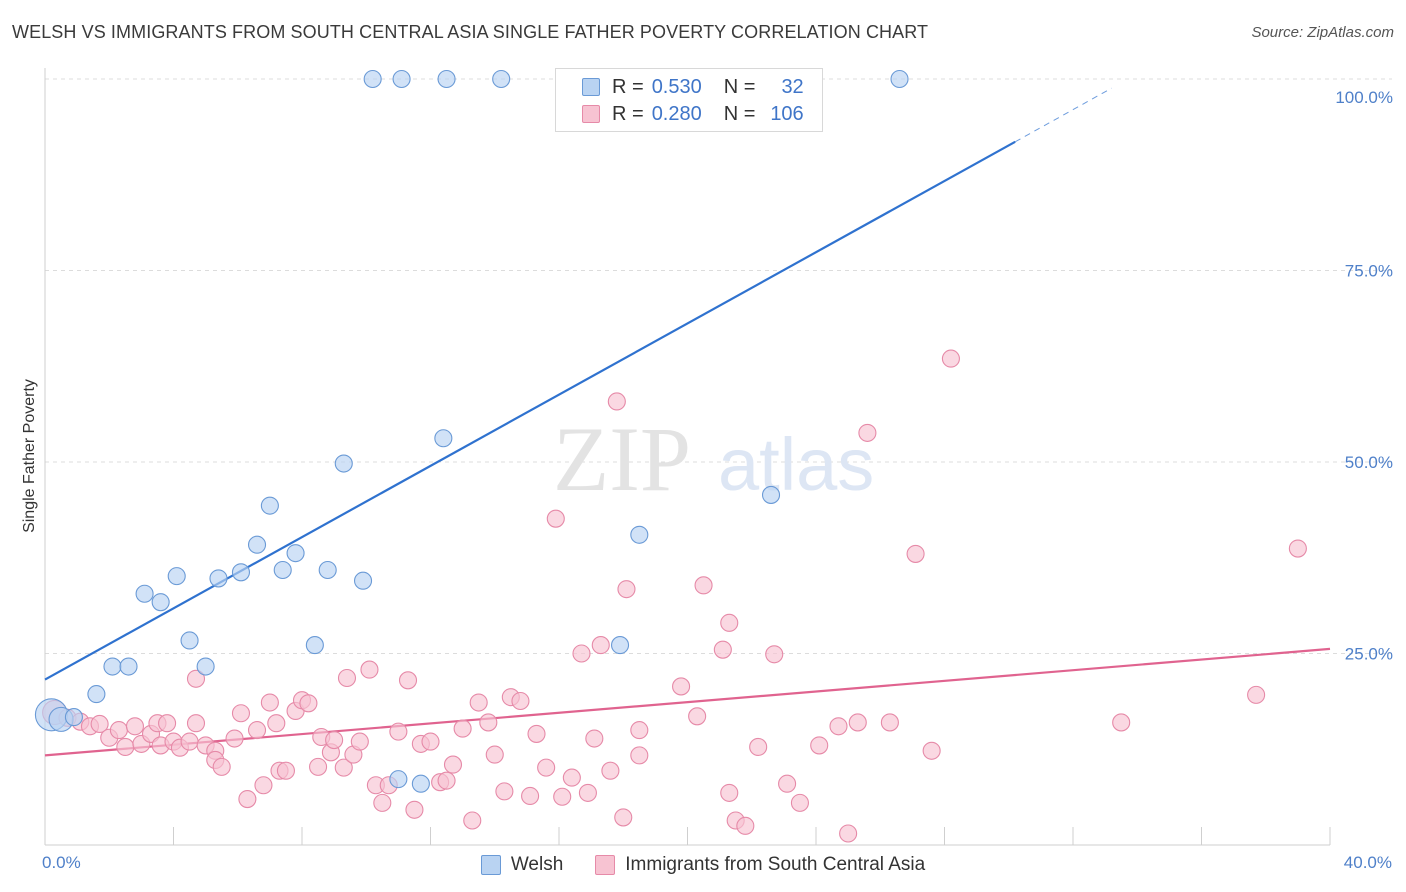  I want to click on bottom-legend-swatch-immig, so click(605, 865).